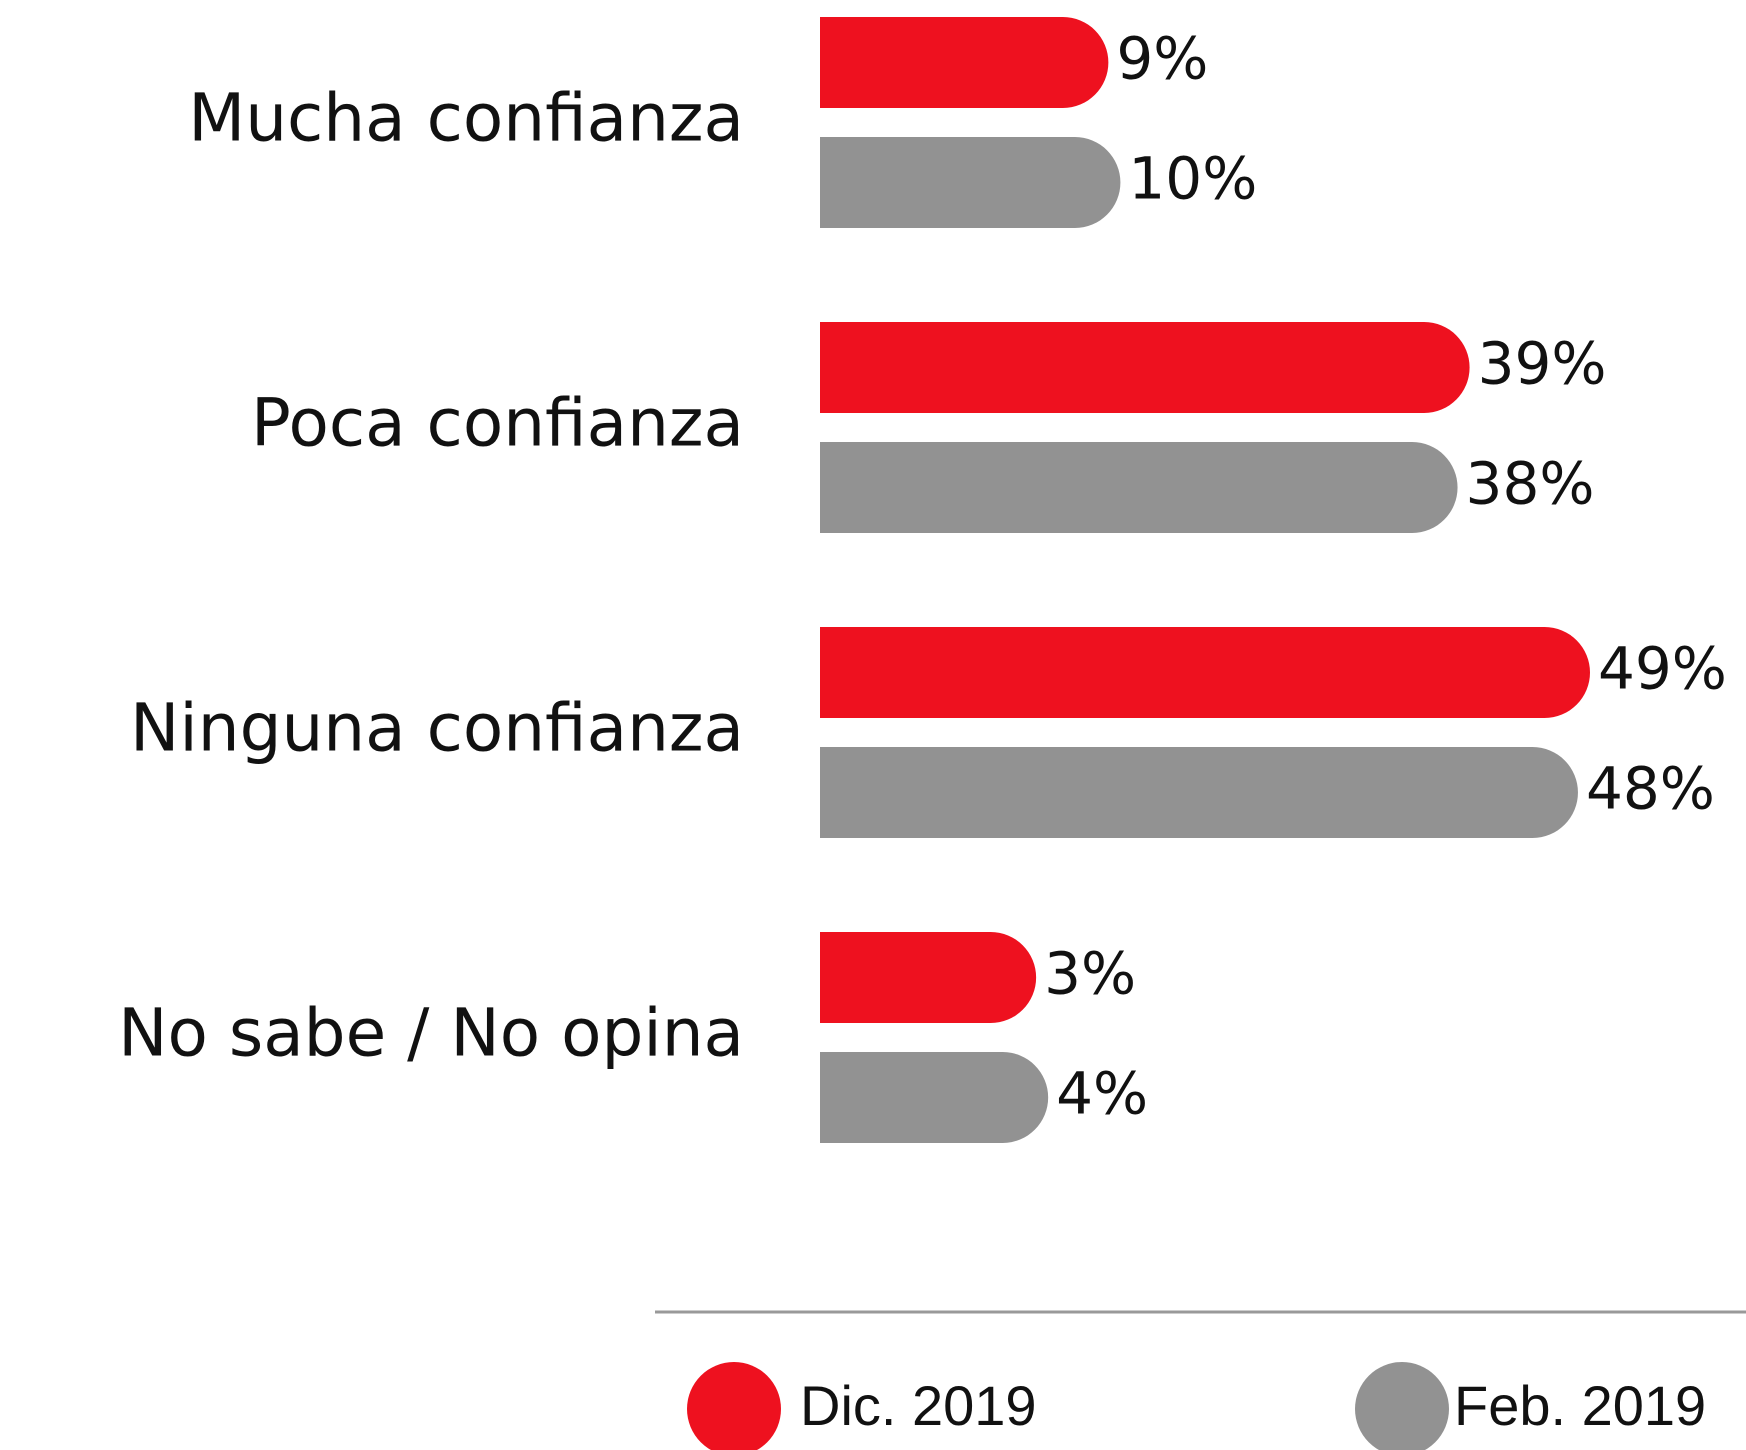 Image resolution: width=1746 pixels, height=1450 pixels. I want to click on value-label: 10%, so click(1192, 179).